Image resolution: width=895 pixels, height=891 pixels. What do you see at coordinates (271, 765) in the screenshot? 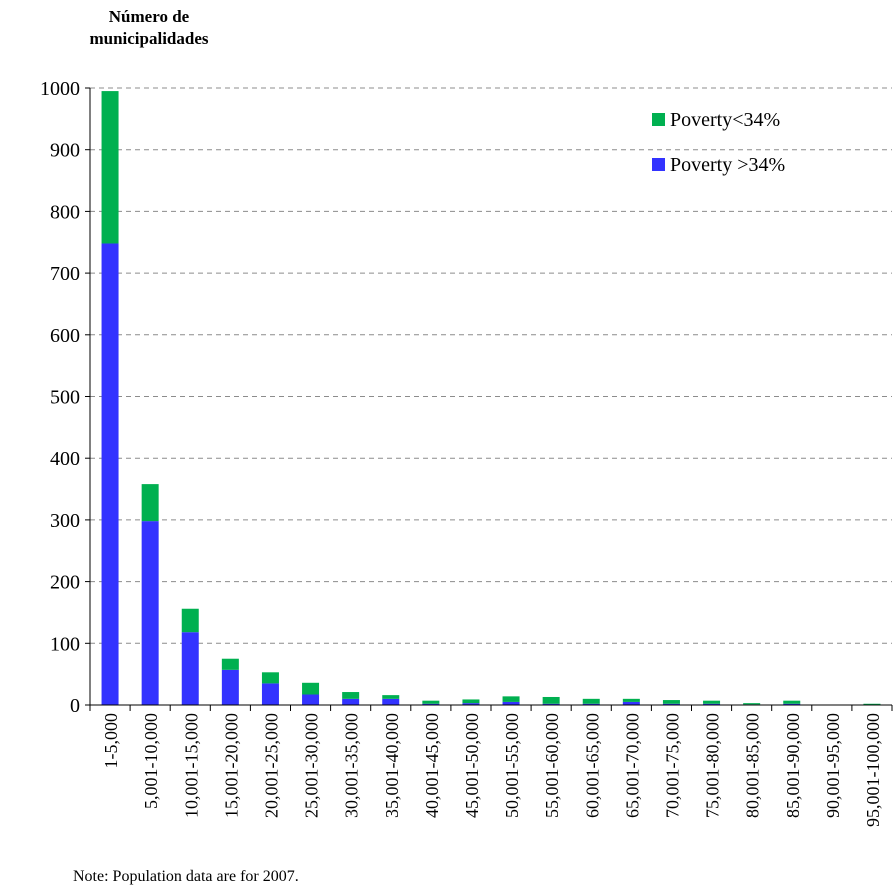
I see `x-tick-label: 20,001-25,000` at bounding box center [271, 765].